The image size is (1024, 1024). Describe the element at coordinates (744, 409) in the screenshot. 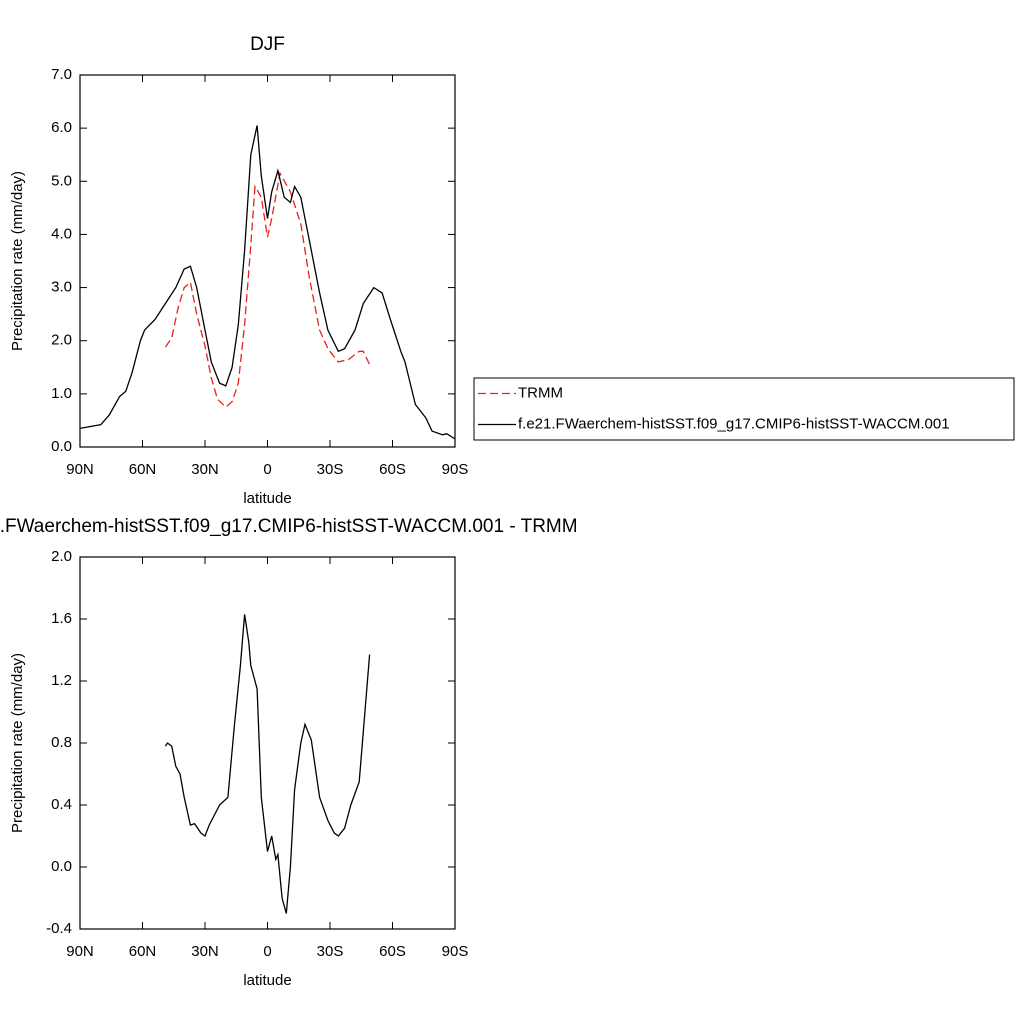

I see `legend-box` at that location.